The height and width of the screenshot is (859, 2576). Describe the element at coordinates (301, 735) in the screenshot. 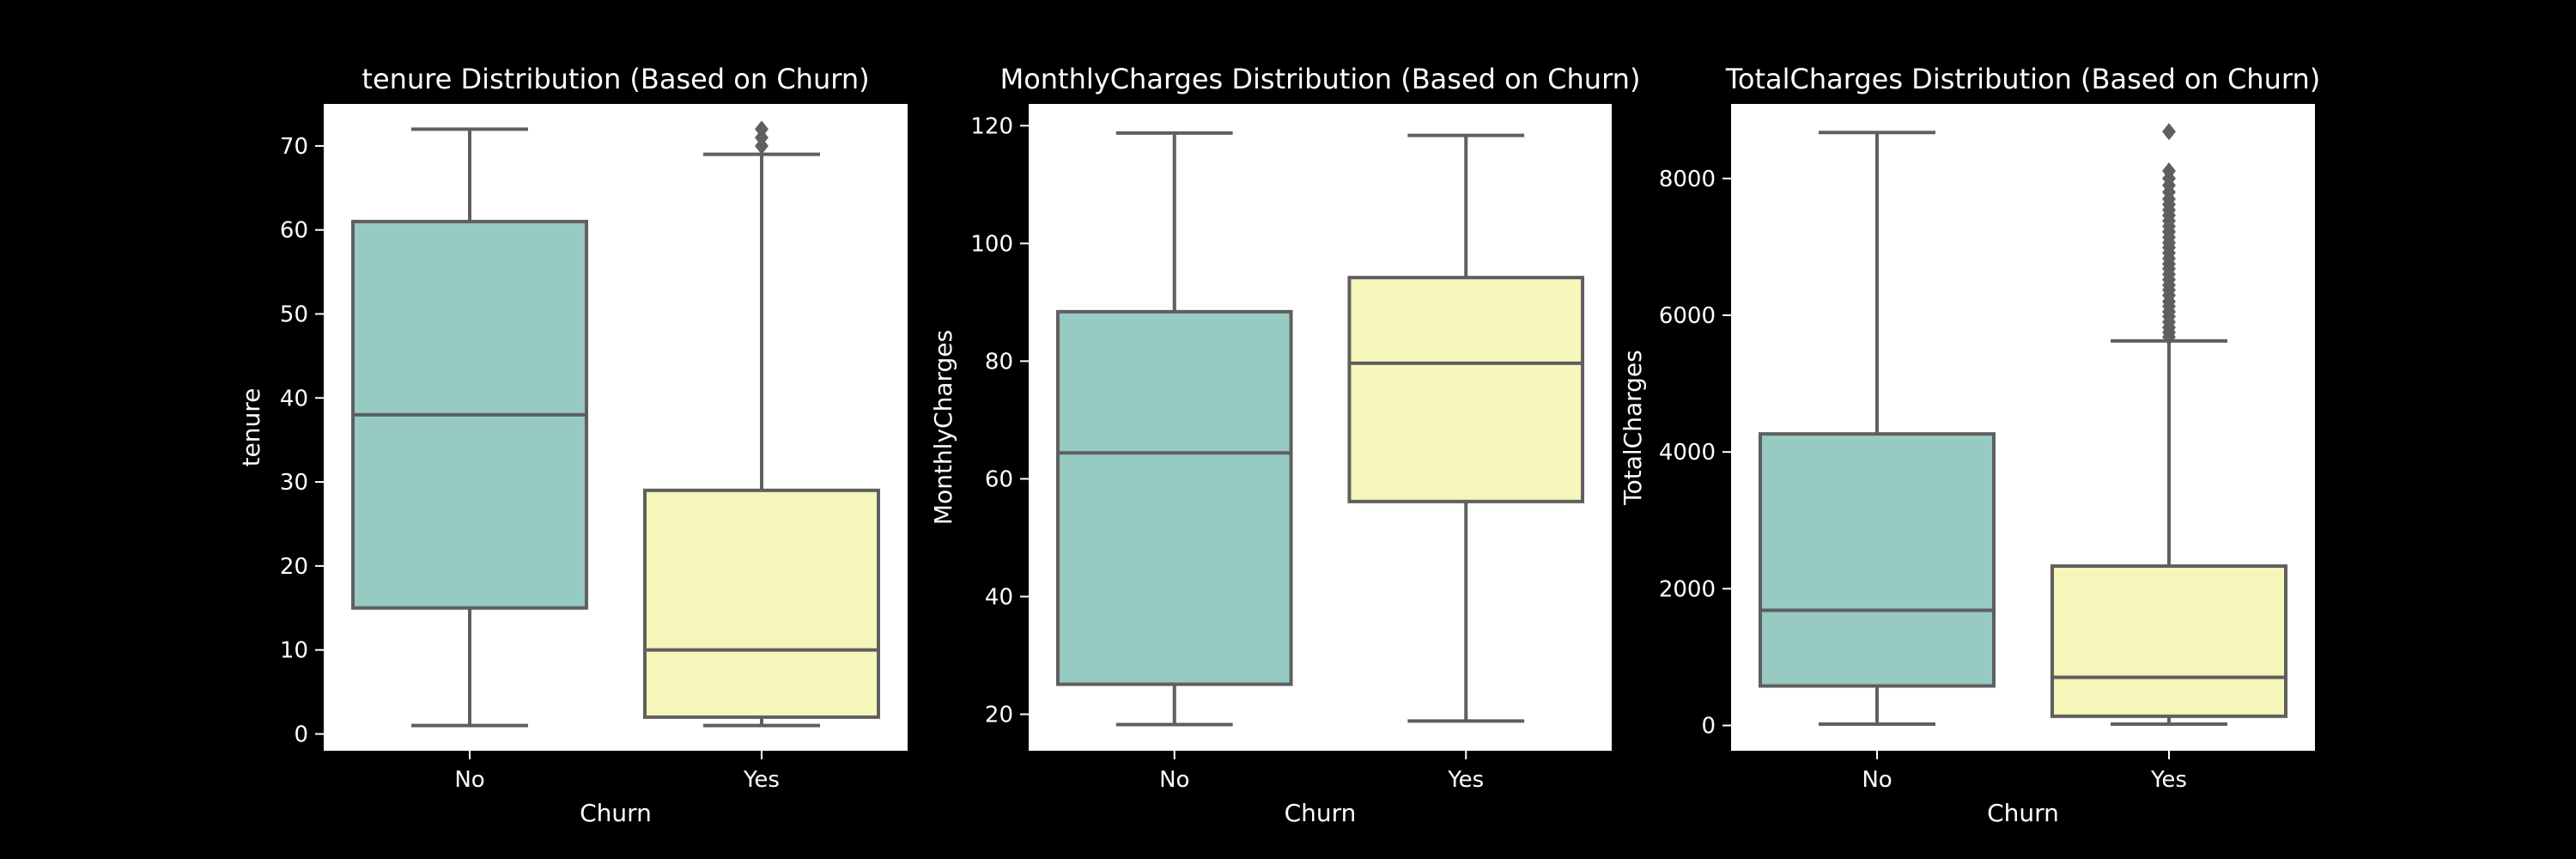

I see `tenure-ytick-label: 0` at that location.